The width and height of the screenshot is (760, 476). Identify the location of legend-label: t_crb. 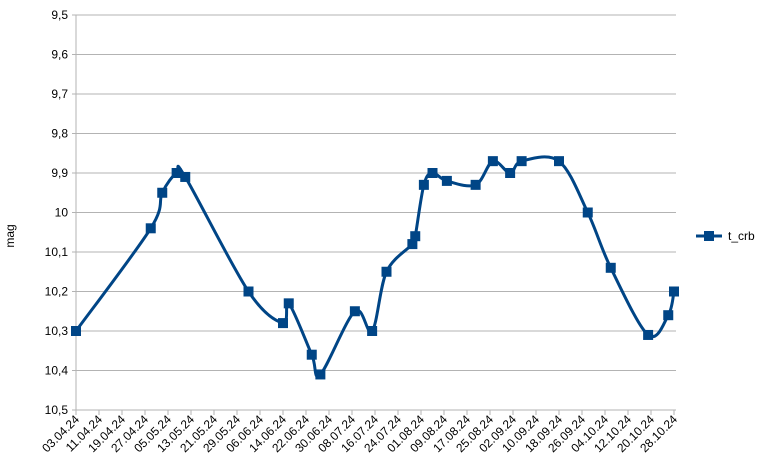
(741, 236).